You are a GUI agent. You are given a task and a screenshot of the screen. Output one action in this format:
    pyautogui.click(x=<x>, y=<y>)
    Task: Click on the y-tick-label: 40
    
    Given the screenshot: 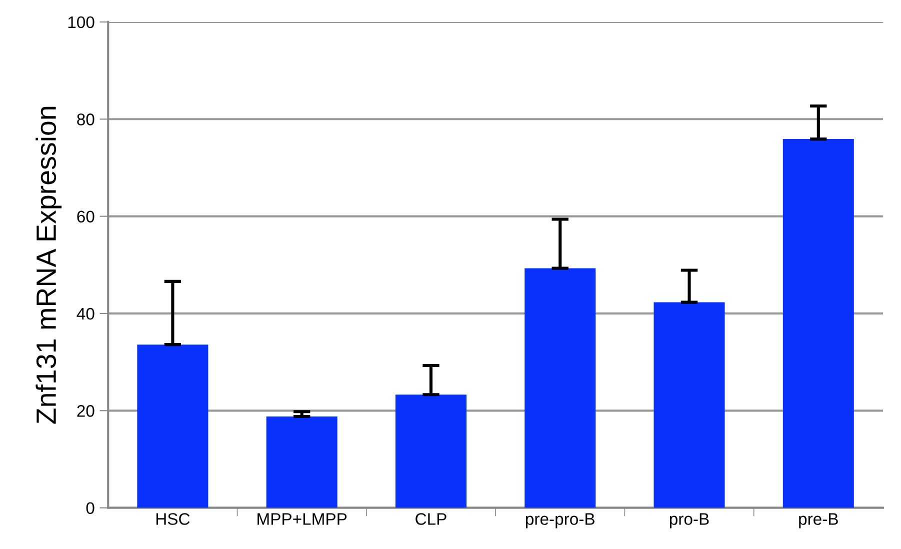 What is the action you would take?
    pyautogui.click(x=85, y=314)
    